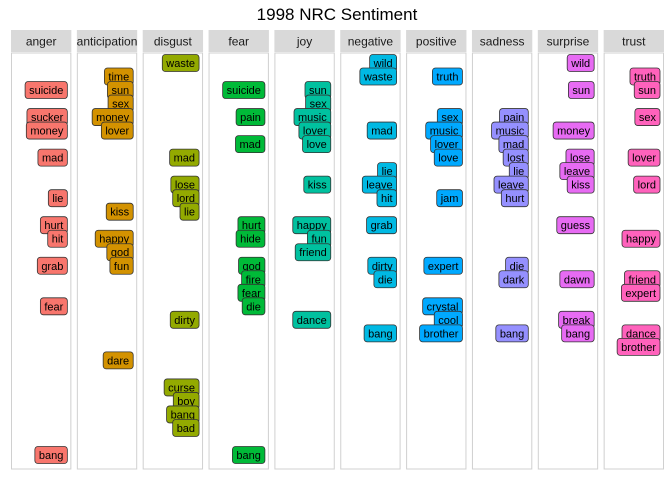 This screenshot has width=672, height=480. I want to click on word-label: mad, so click(52, 157).